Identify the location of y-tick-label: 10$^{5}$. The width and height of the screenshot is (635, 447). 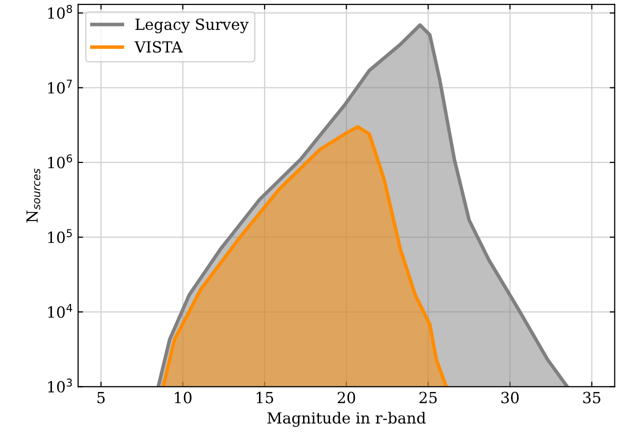
(60, 236).